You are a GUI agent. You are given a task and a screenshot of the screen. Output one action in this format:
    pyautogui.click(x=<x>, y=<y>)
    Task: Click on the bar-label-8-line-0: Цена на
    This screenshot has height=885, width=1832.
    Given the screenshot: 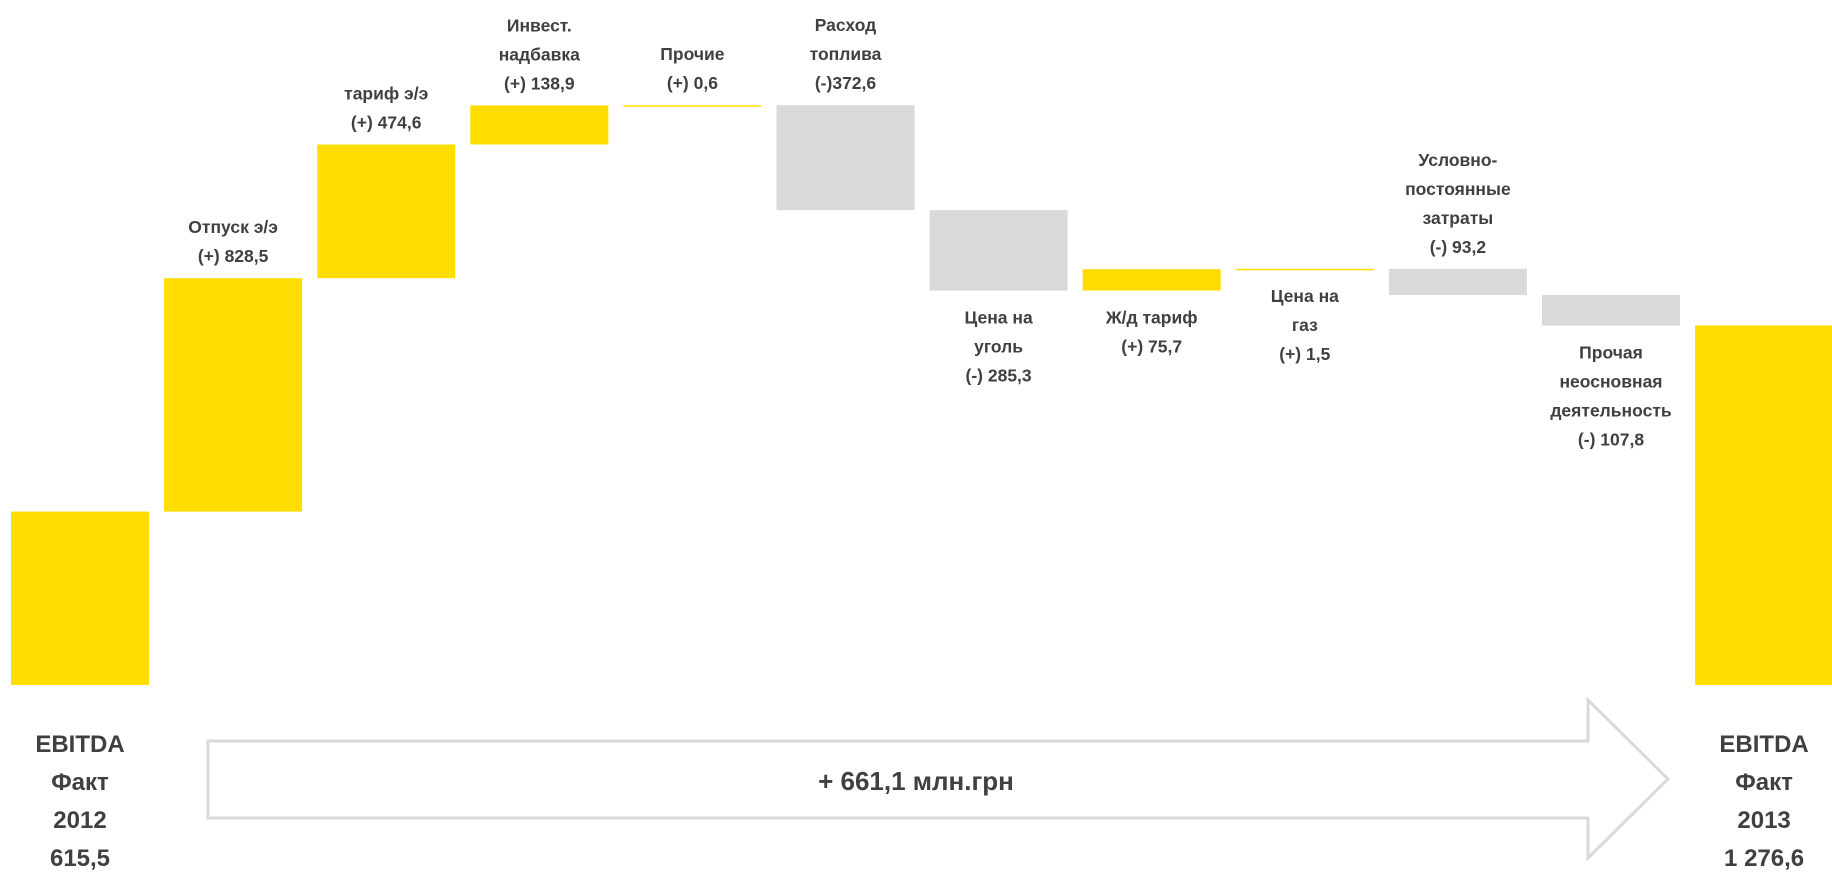 What is the action you would take?
    pyautogui.click(x=1305, y=296)
    